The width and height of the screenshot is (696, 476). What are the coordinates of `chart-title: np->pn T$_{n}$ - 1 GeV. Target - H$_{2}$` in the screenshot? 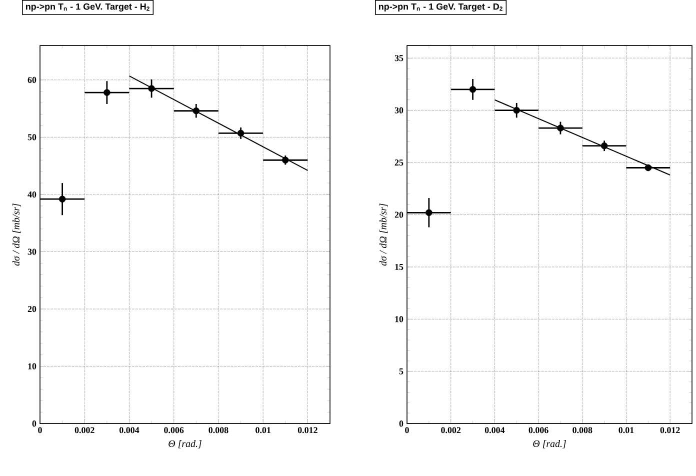 It's located at (88, 8).